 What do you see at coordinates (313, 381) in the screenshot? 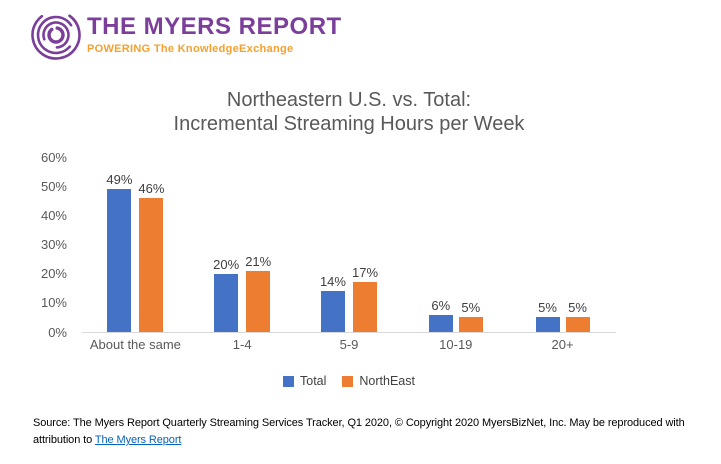
I see `legend-label: Total` at bounding box center [313, 381].